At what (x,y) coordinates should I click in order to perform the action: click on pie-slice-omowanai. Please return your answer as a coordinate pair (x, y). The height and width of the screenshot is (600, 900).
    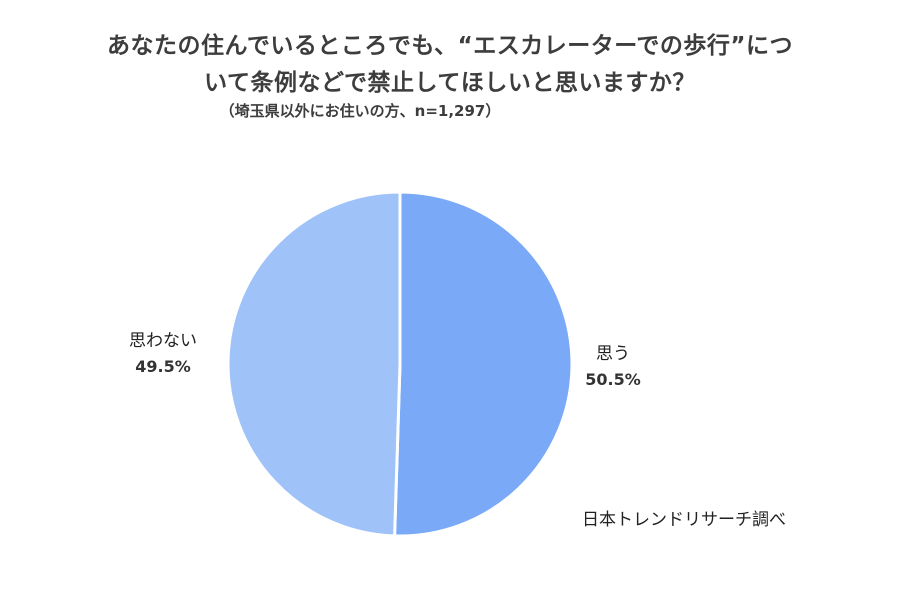
    Looking at the image, I should click on (314, 364).